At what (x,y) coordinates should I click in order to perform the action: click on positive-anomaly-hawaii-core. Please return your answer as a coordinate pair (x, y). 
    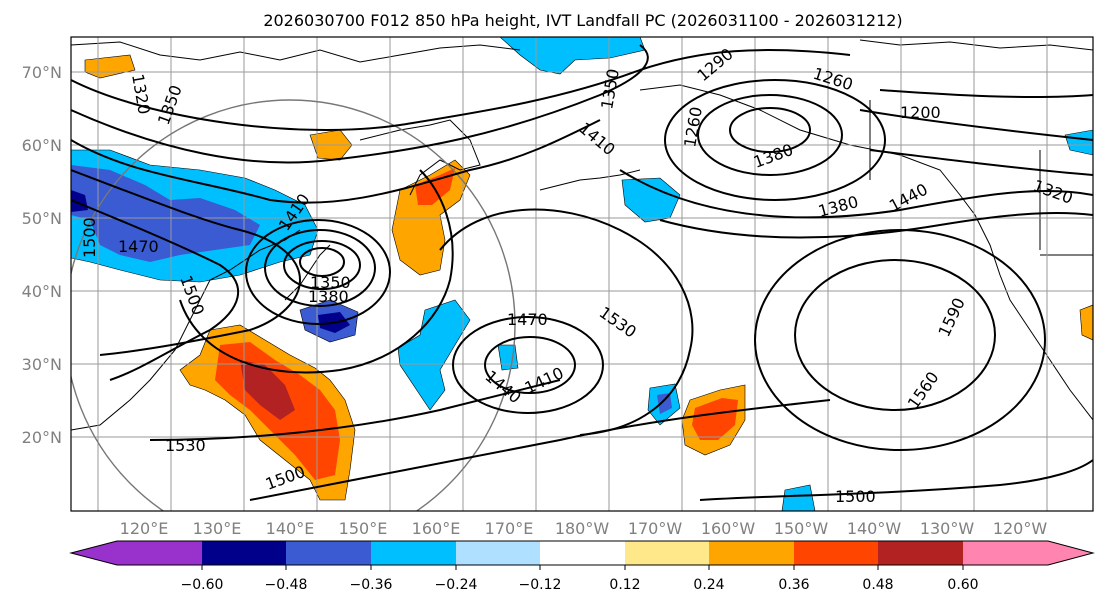
    Looking at the image, I should click on (715, 419).